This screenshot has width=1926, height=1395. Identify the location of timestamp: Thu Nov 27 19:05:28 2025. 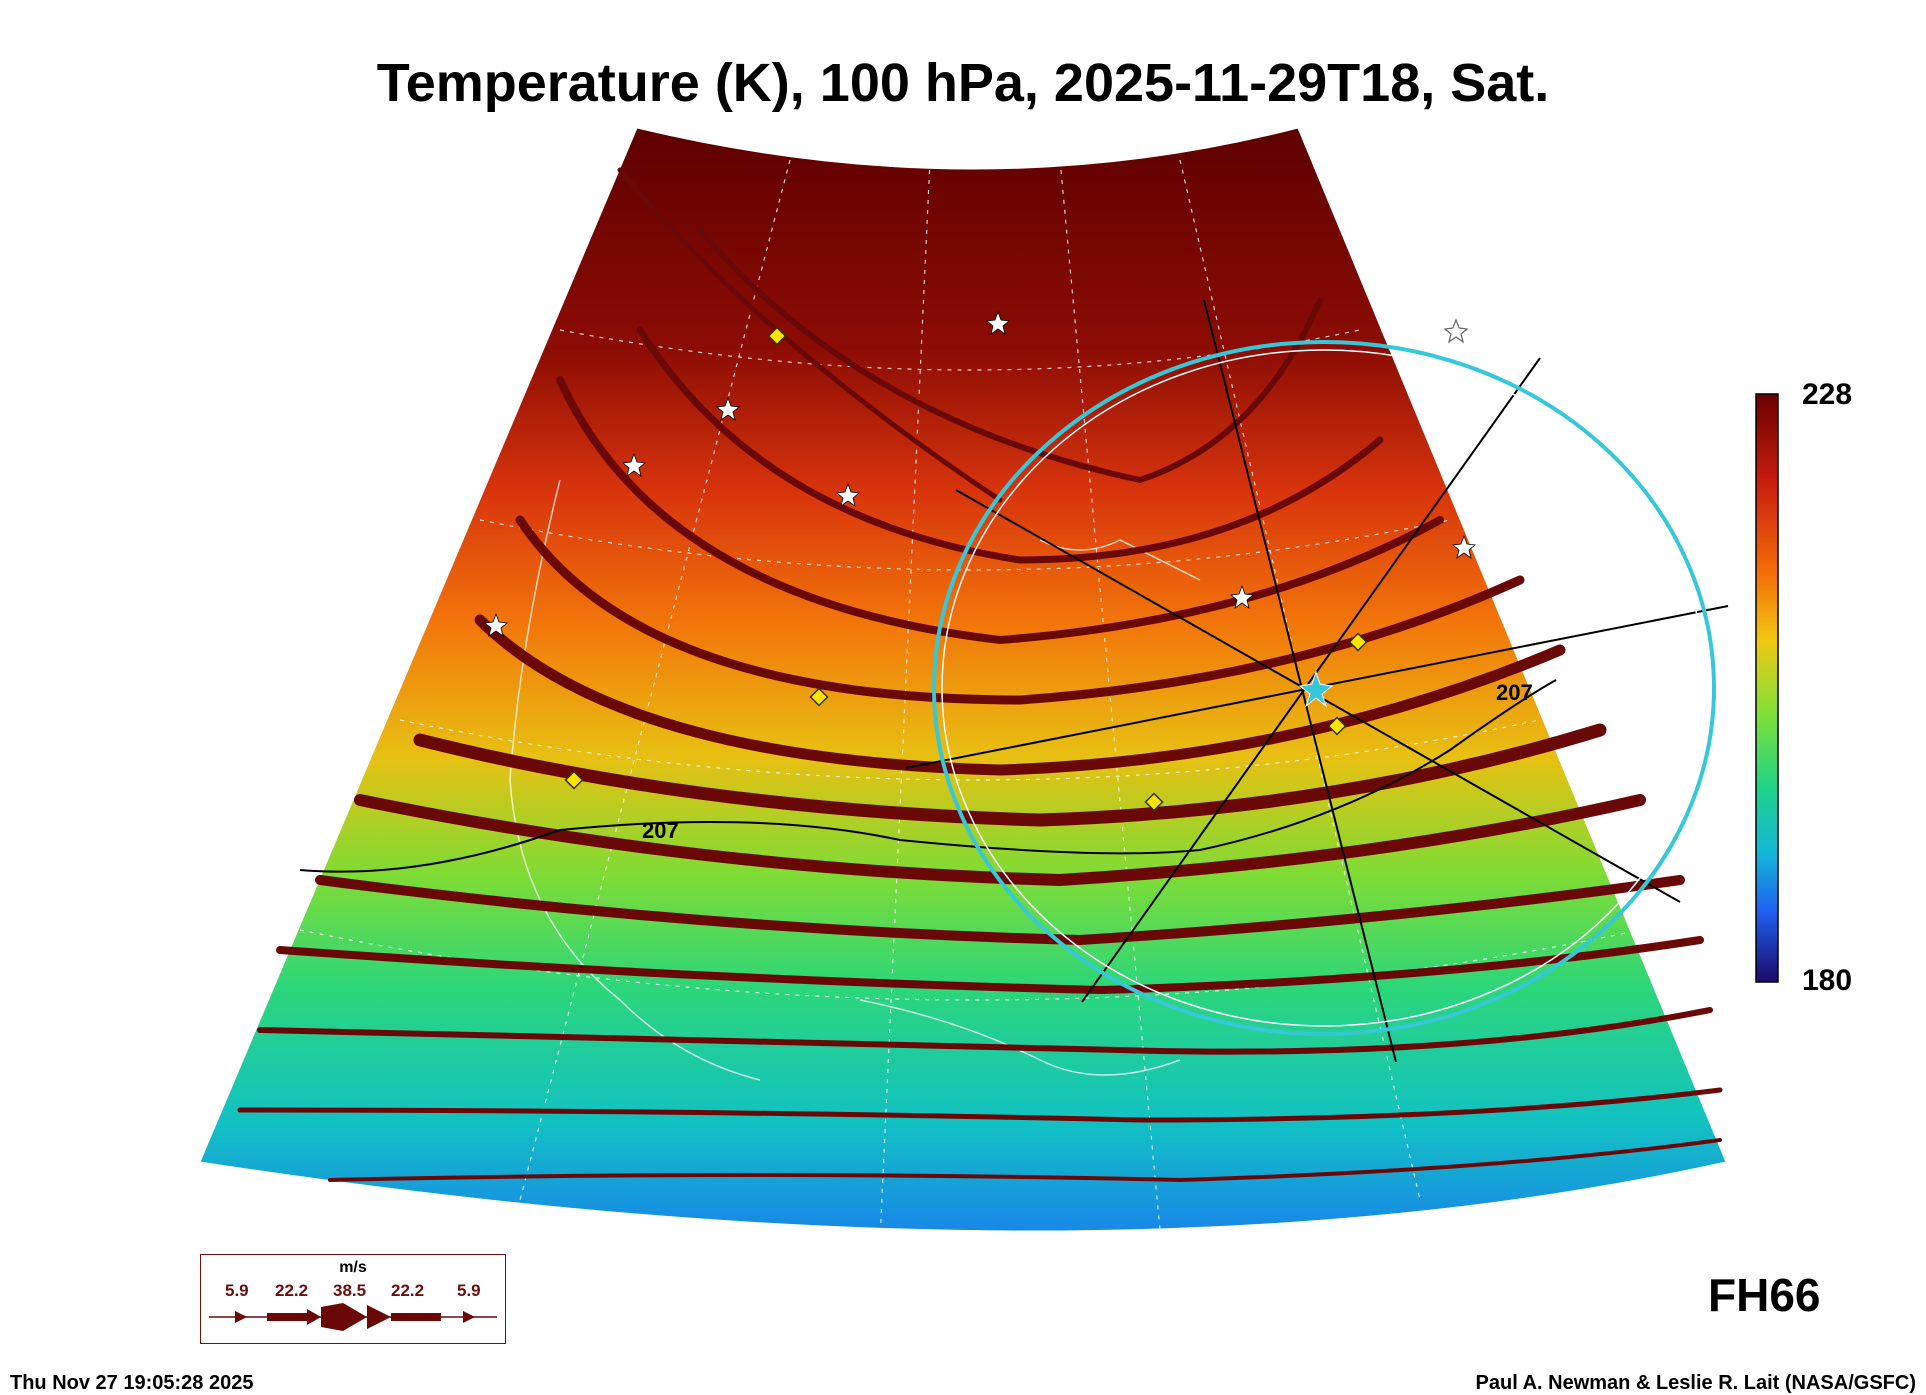
(132, 1383).